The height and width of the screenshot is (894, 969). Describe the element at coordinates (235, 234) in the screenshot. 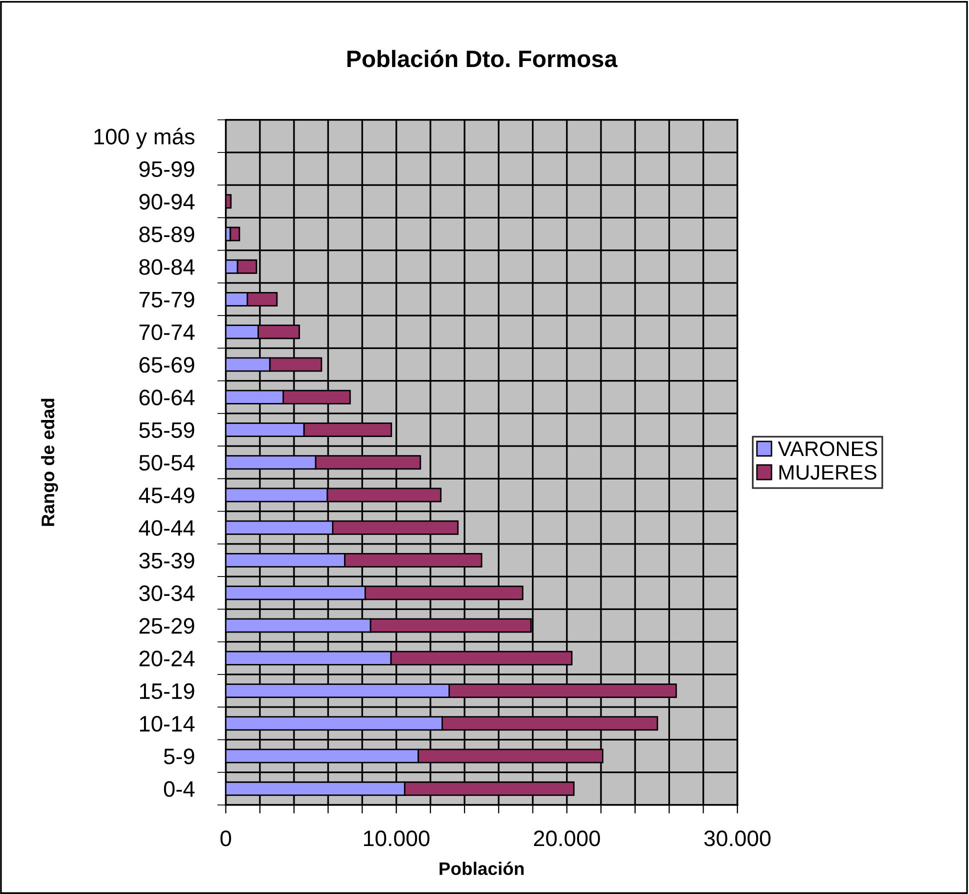

I see `bar` at that location.